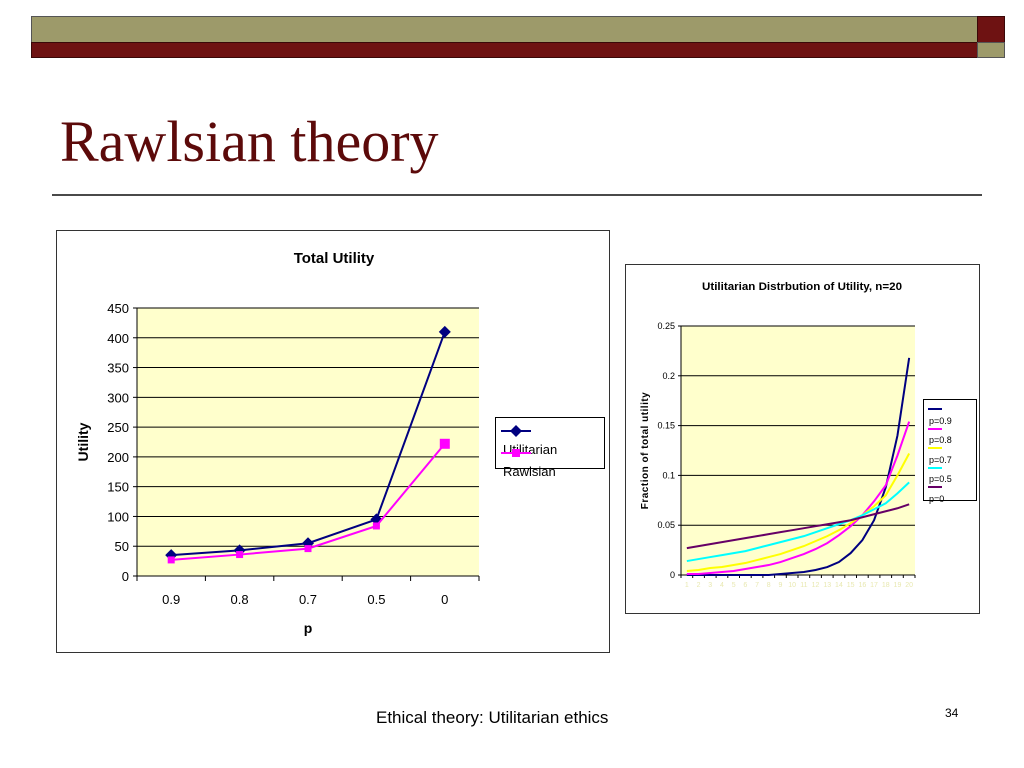  What do you see at coordinates (909, 585) in the screenshot?
I see `x-tick-label: 20` at bounding box center [909, 585].